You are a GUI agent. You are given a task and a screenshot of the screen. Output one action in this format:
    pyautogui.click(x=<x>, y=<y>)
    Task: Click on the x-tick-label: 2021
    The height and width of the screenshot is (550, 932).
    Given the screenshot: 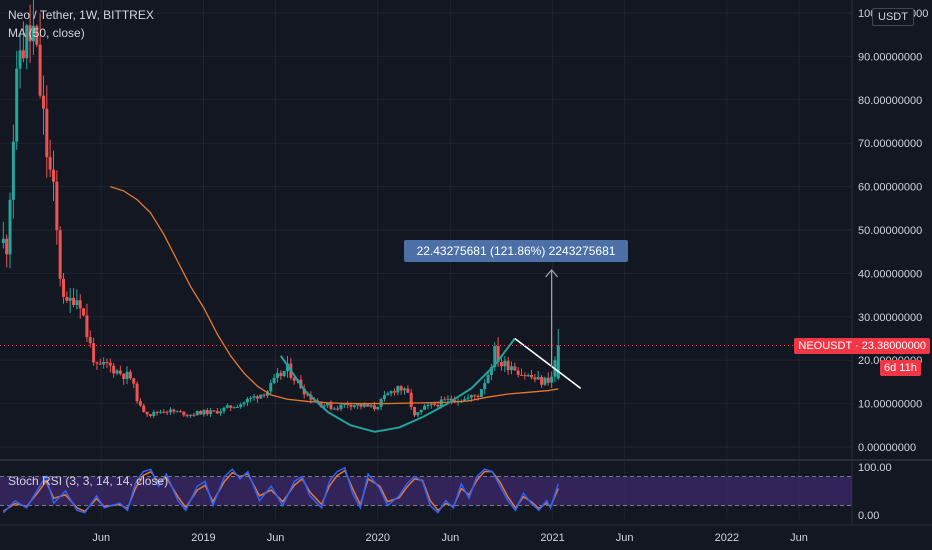 What is the action you would take?
    pyautogui.click(x=552, y=538)
    